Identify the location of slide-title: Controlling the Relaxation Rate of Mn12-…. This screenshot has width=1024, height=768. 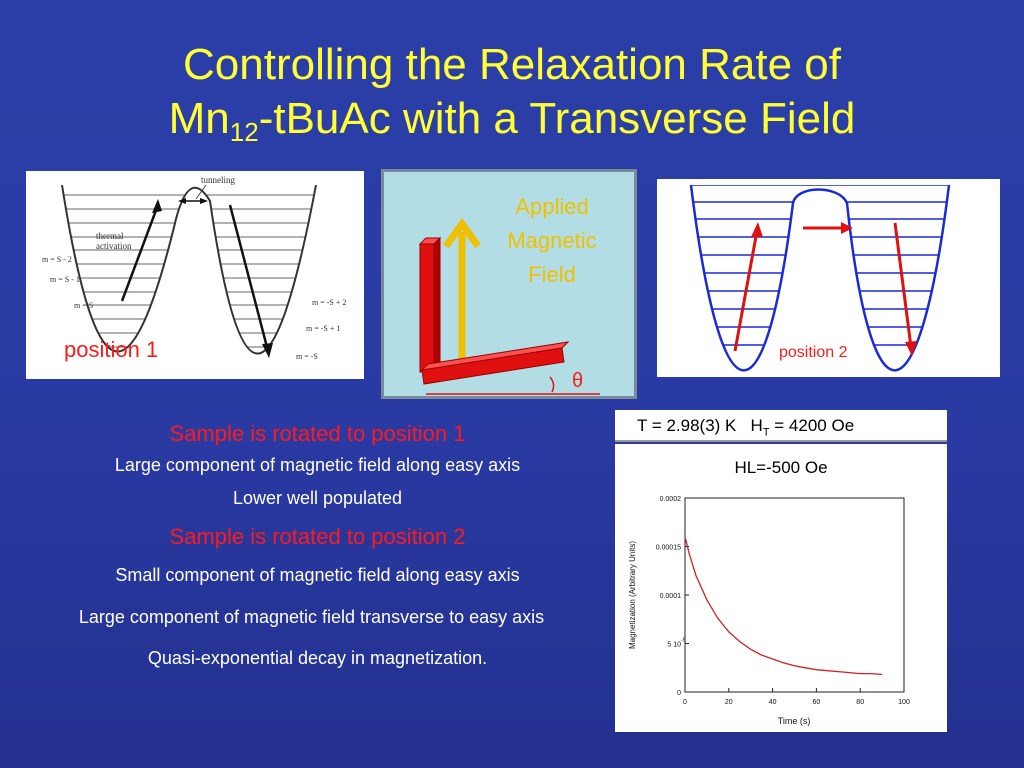
(512, 92).